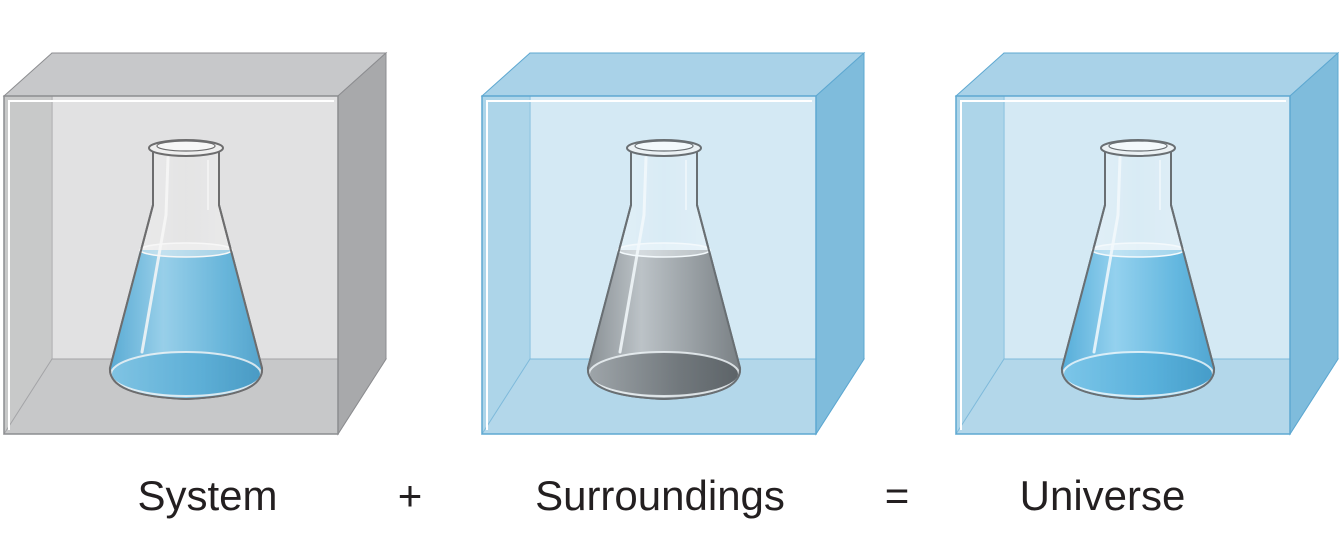  What do you see at coordinates (664, 276) in the screenshot?
I see `surroundings-flask-outline` at bounding box center [664, 276].